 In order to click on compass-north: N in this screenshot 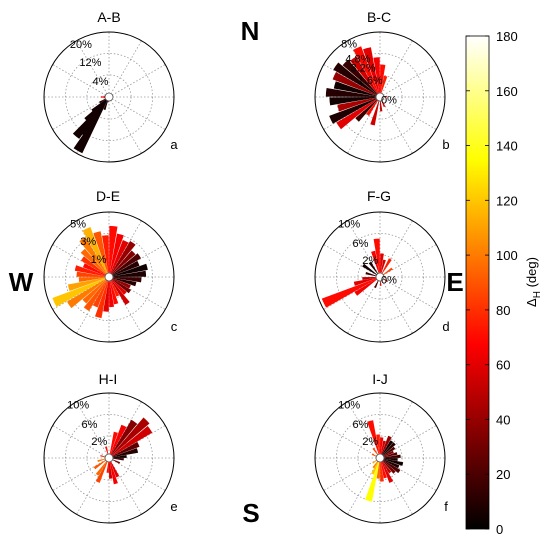, I will do `click(250, 31)`.